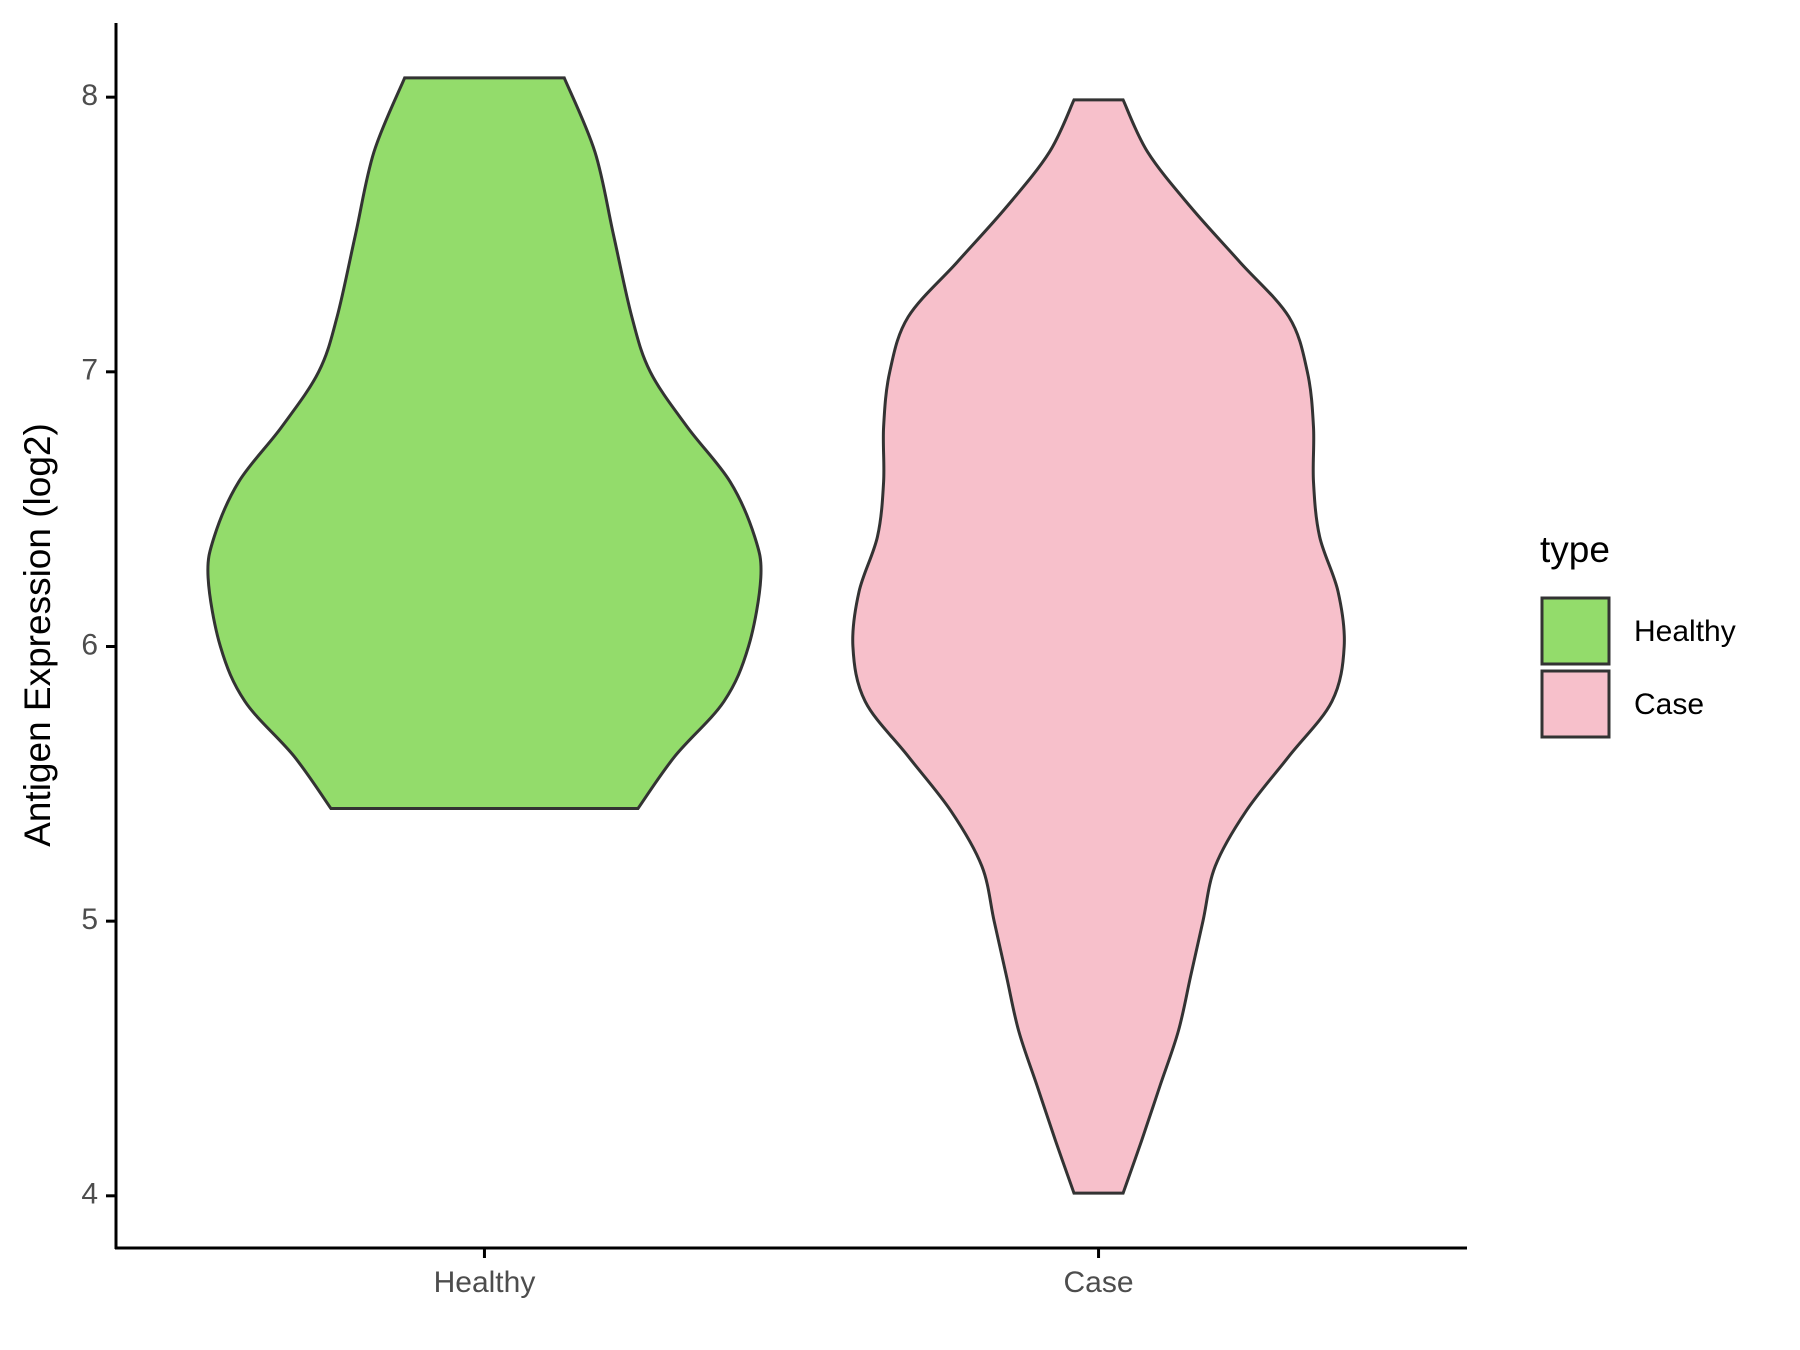 The image size is (1800, 1350). What do you see at coordinates (89, 1194) in the screenshot?
I see `y-tick-label: 4` at bounding box center [89, 1194].